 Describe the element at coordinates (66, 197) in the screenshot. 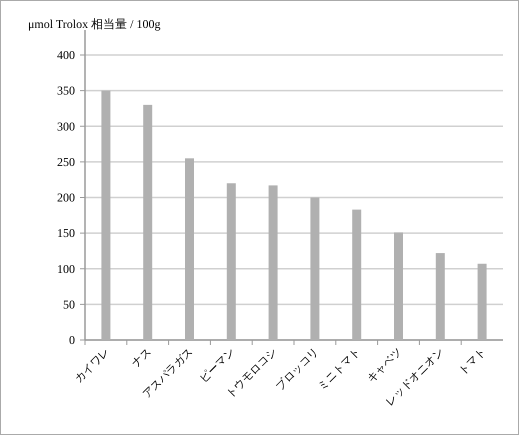

I see `y-tick-label: 200` at that location.